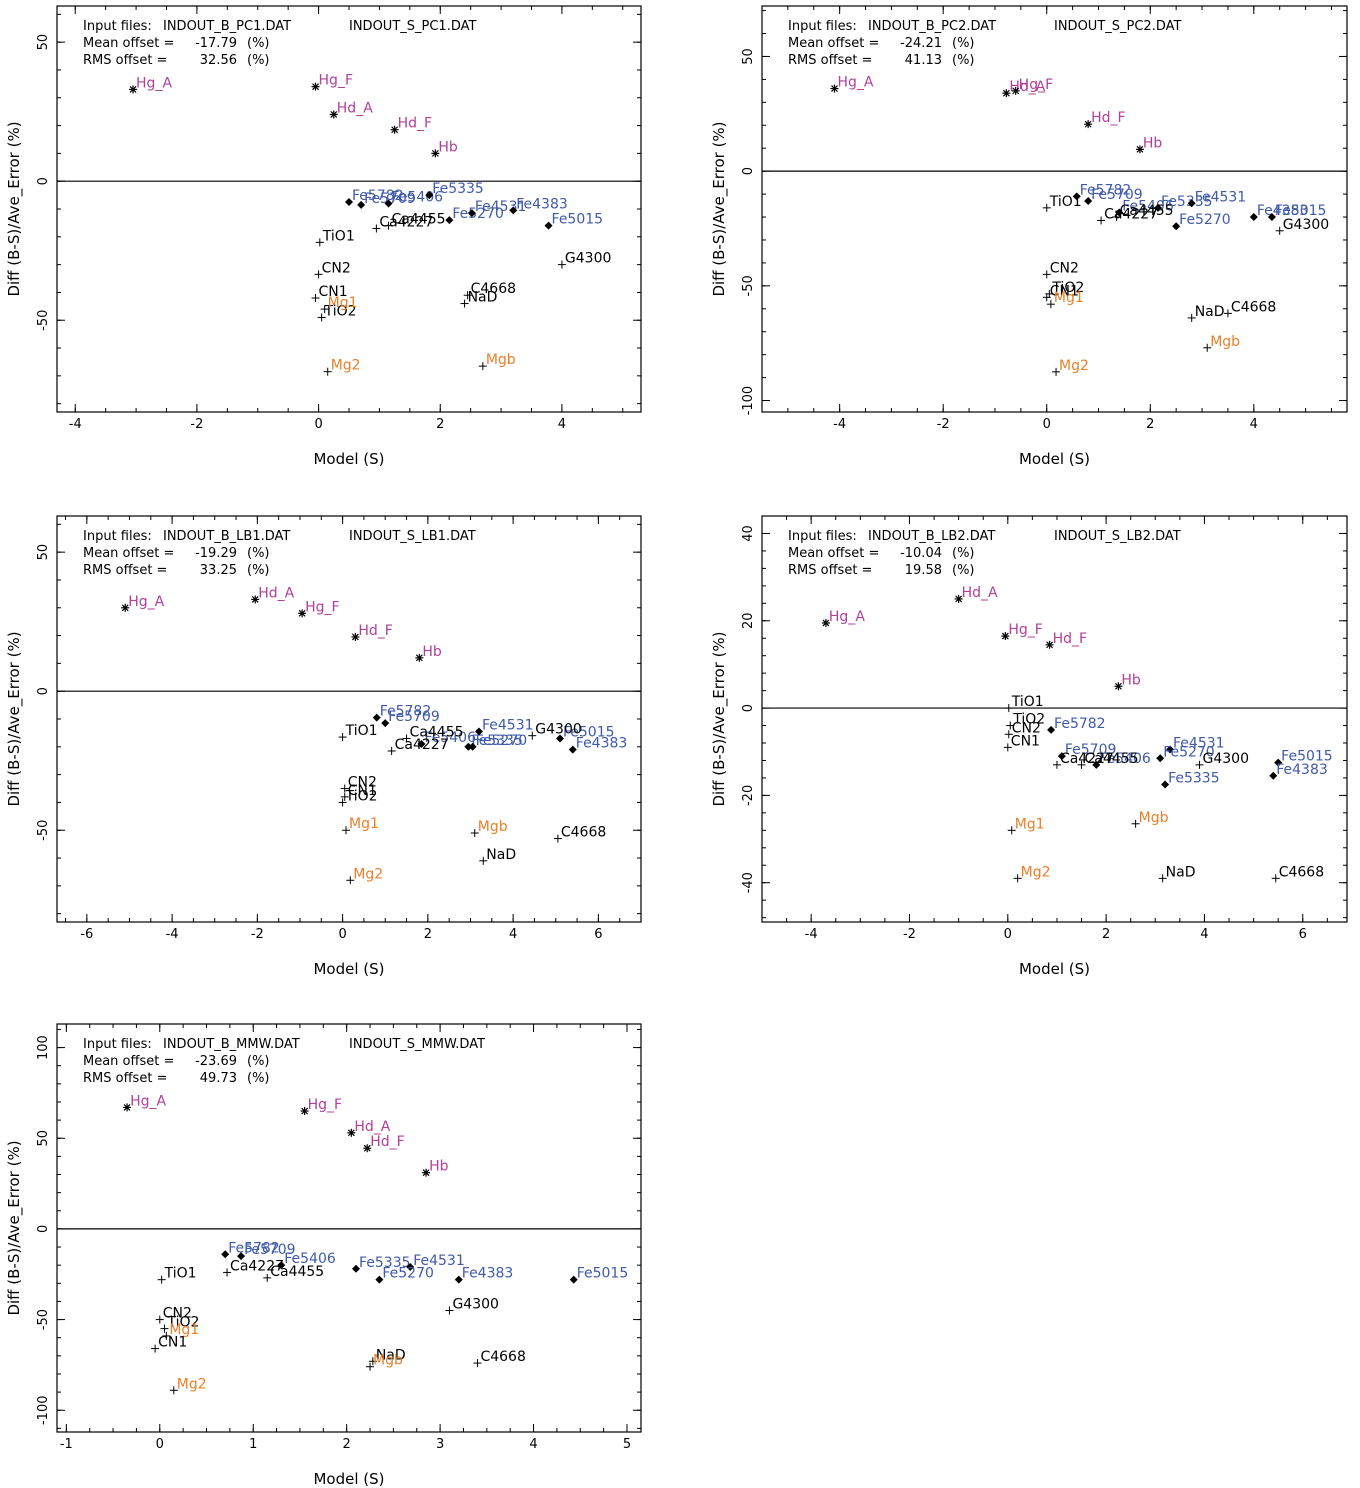 The image size is (1360, 1488). What do you see at coordinates (558, 730) in the screenshot?
I see `point-label: G4300` at bounding box center [558, 730].